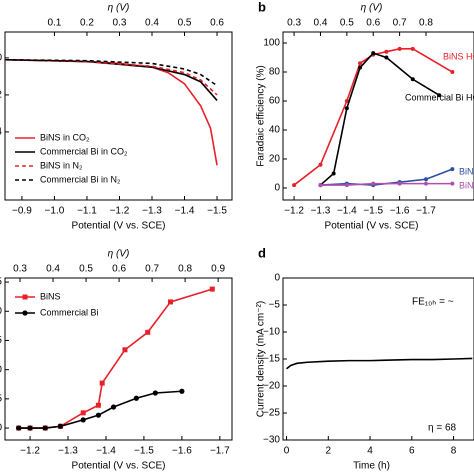  What do you see at coordinates (185, 269) in the screenshot?
I see `top-tick-label: 0.8` at bounding box center [185, 269].